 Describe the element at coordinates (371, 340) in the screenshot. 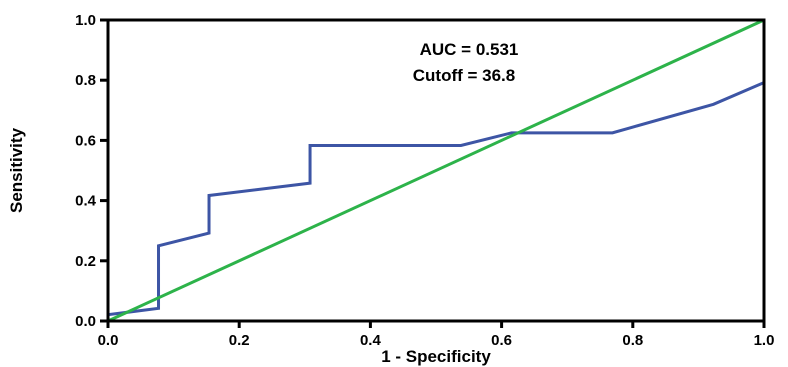

I see `x-tick-label: 0.4` at that location.